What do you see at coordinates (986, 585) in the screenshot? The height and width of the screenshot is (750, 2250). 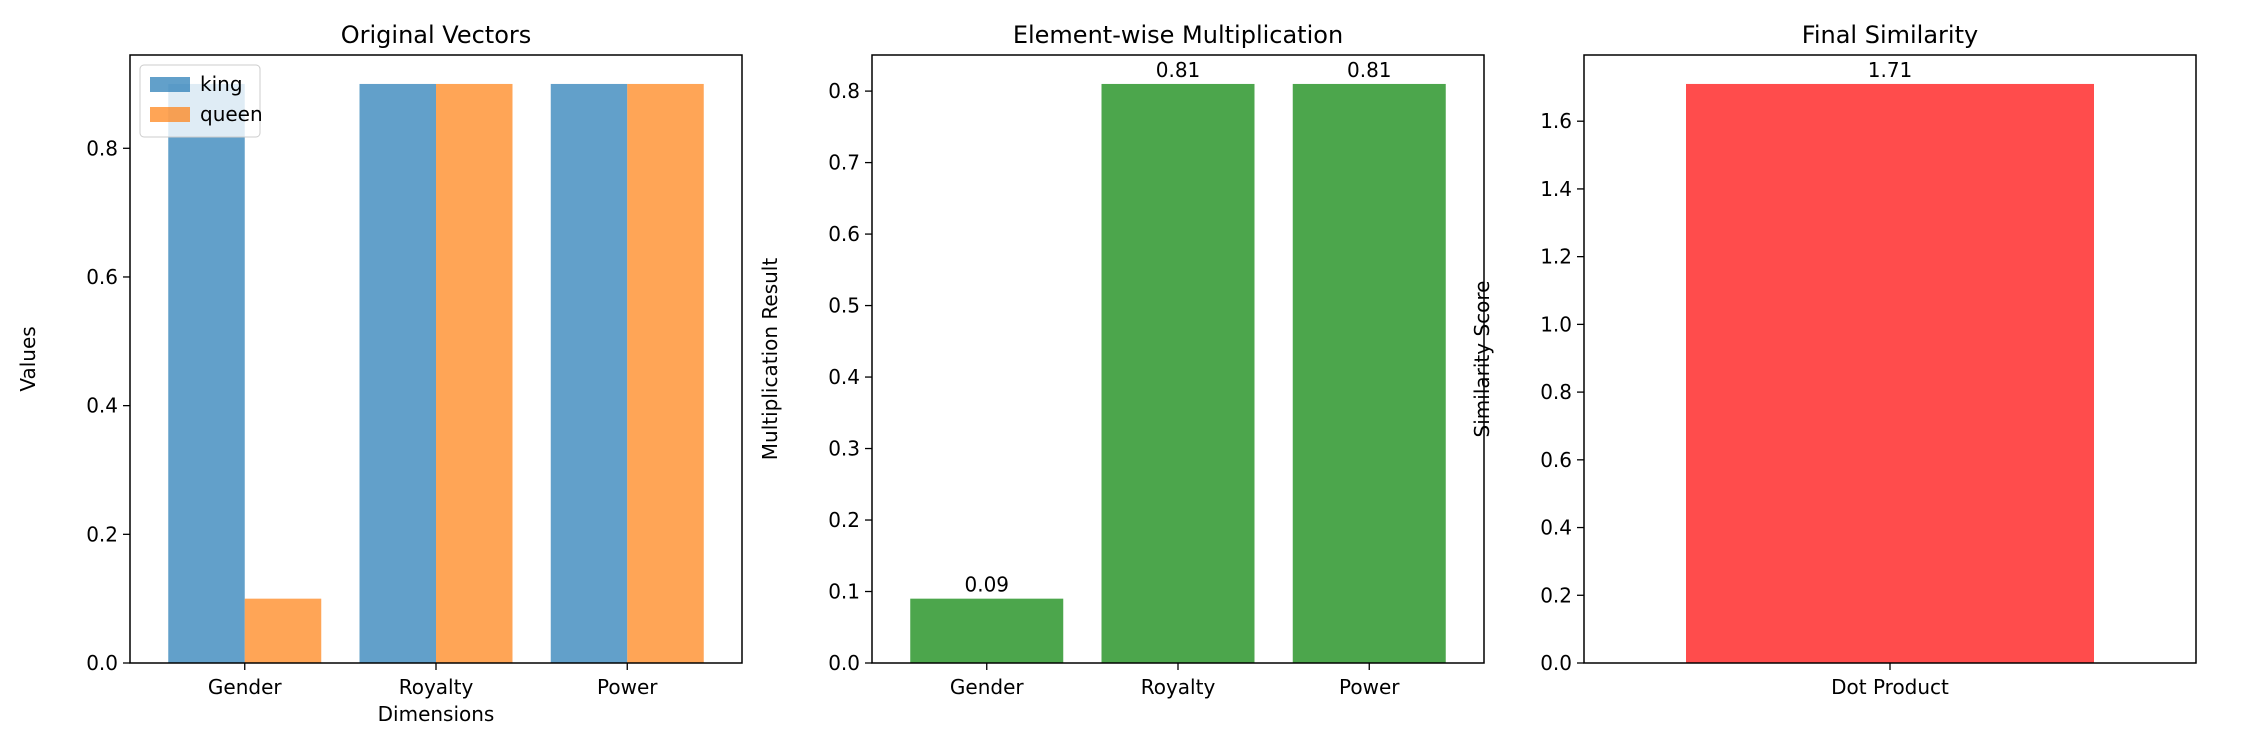 I see `data-label: 0.09` at bounding box center [986, 585].